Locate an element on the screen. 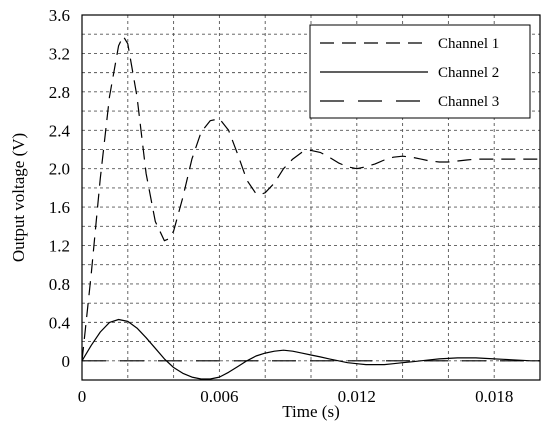 This screenshot has width=550, height=431. y-tick-label: 1.2 is located at coordinates (59, 246).